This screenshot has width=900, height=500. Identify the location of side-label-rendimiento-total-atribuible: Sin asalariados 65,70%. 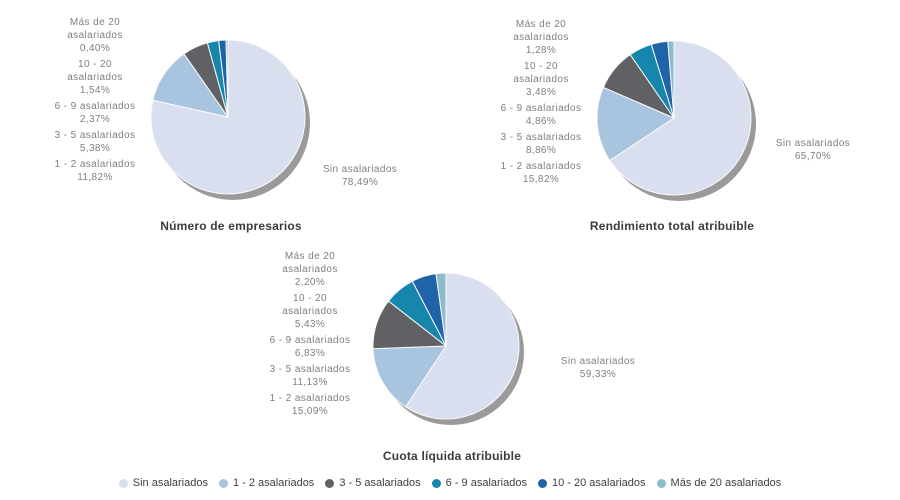
(813, 150).